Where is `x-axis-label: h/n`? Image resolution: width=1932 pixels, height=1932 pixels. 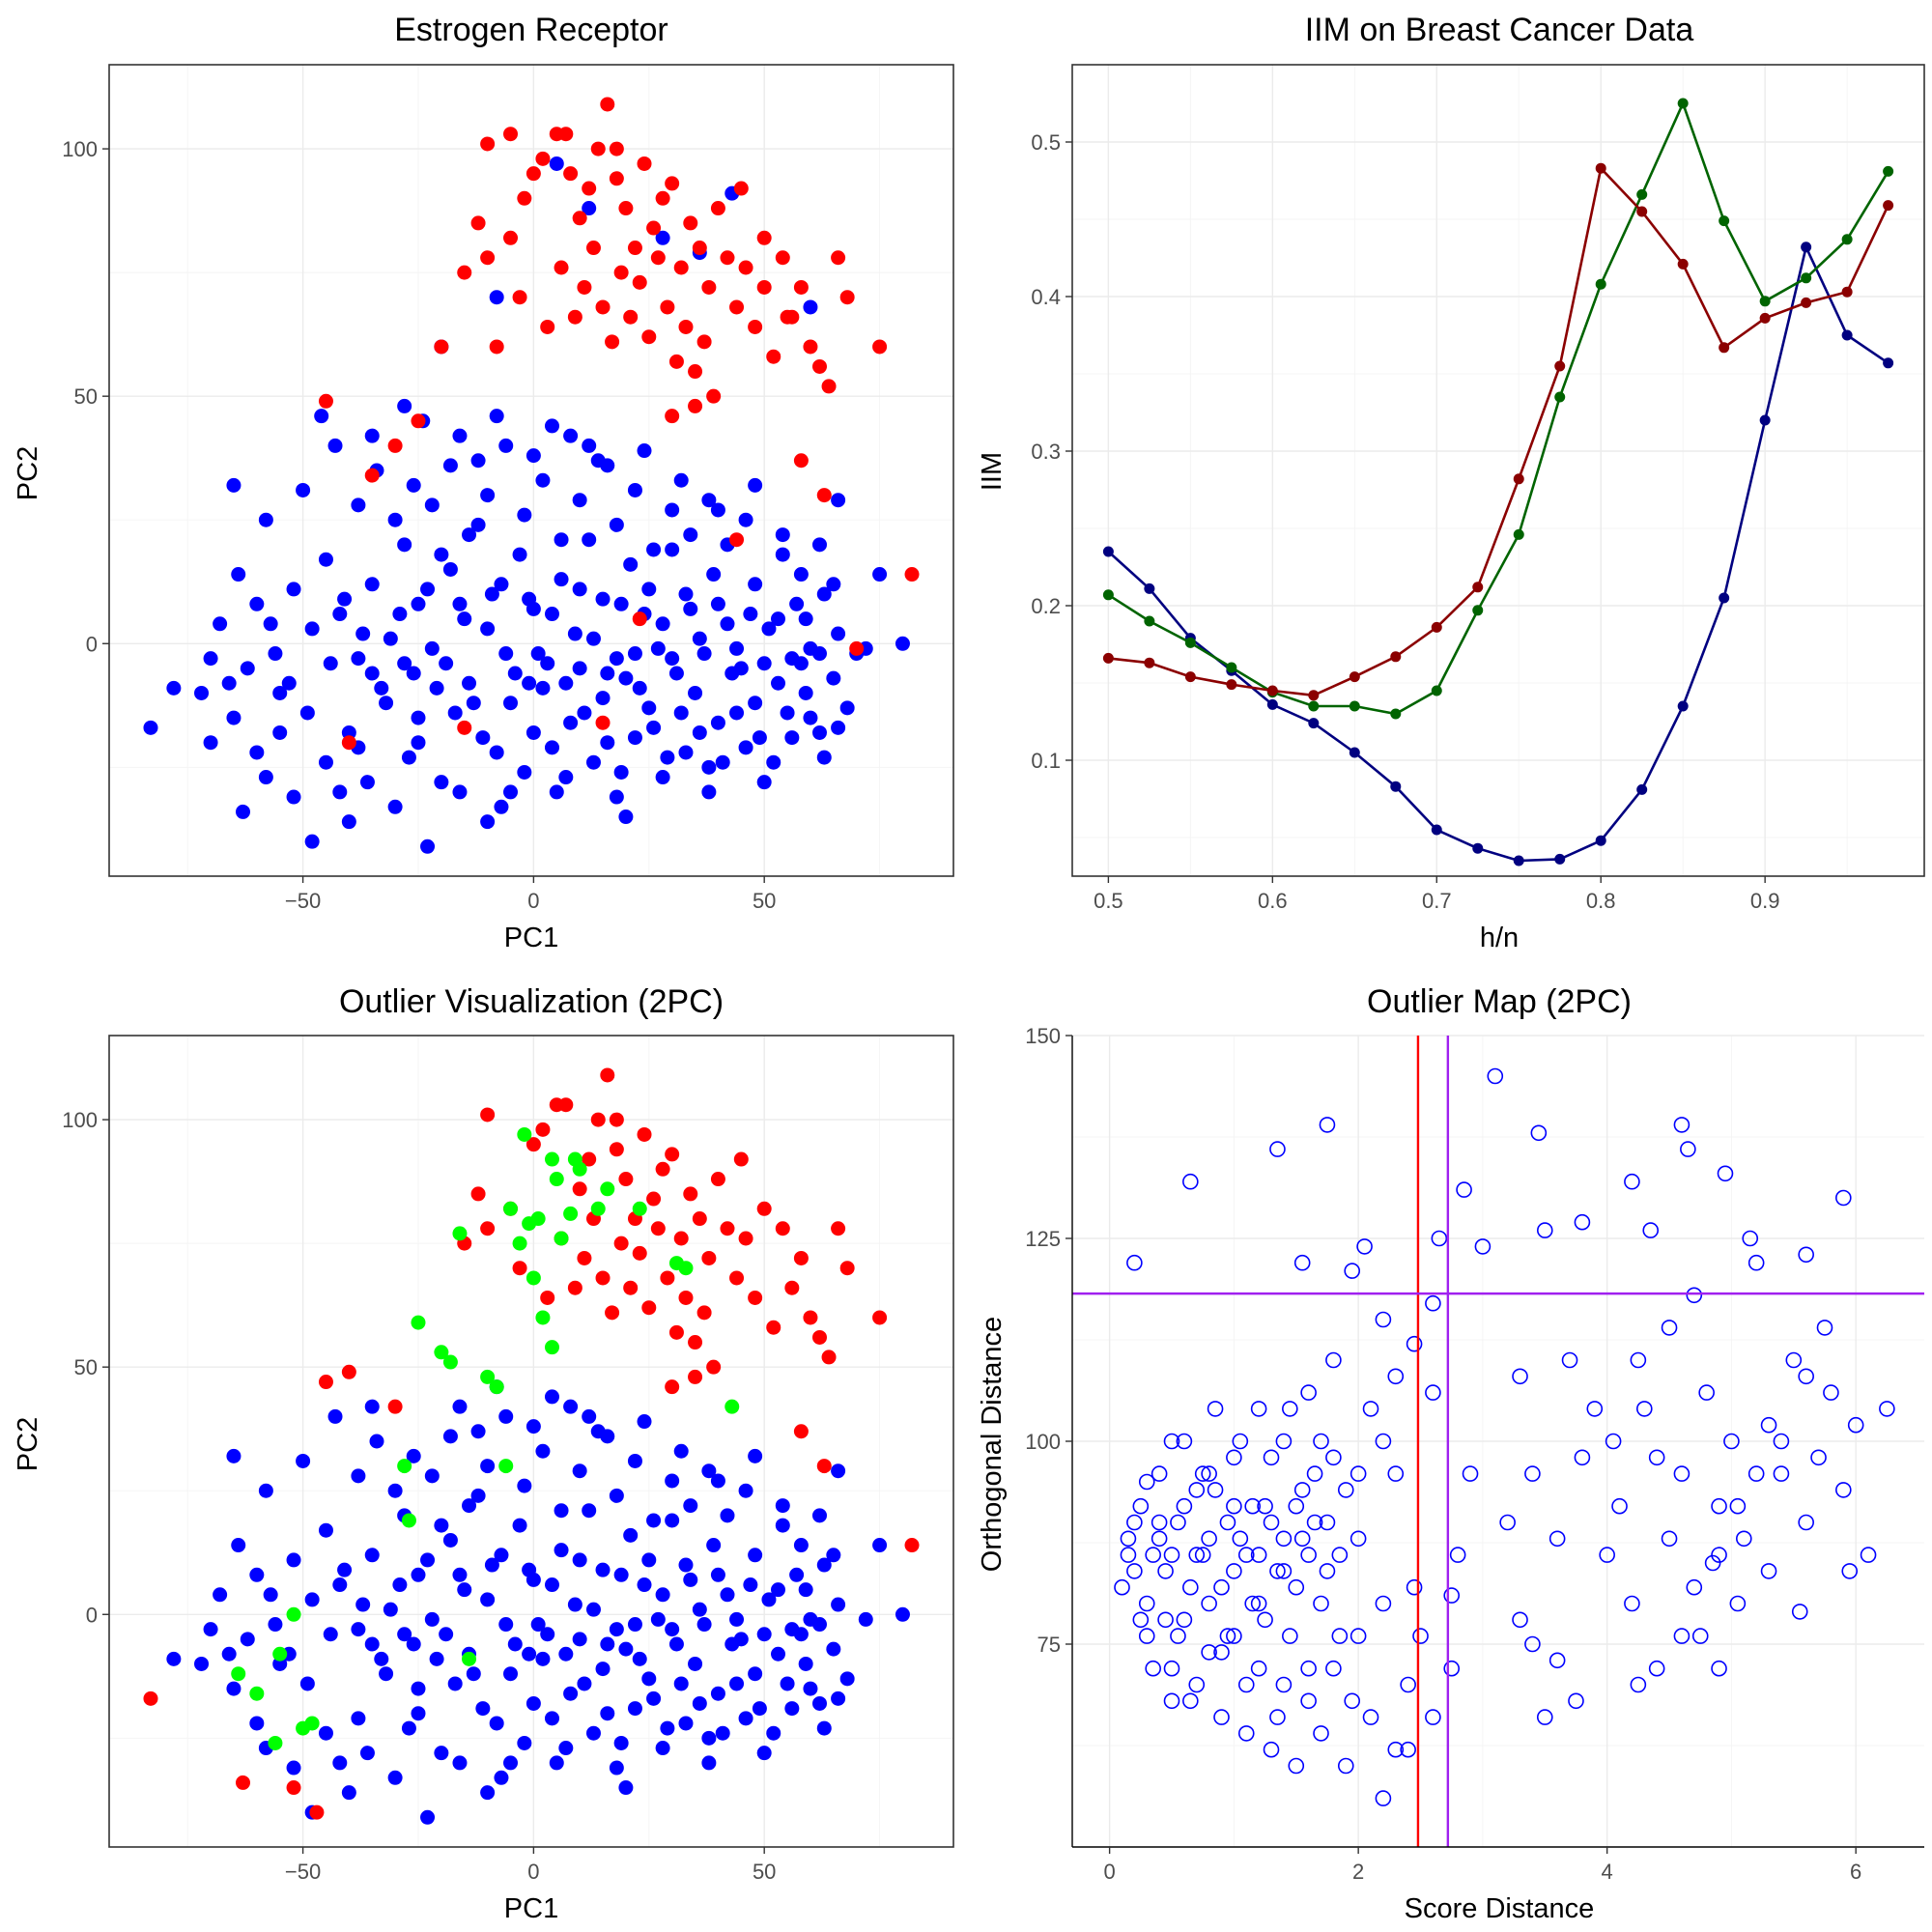 x-axis-label: h/n is located at coordinates (1499, 938).